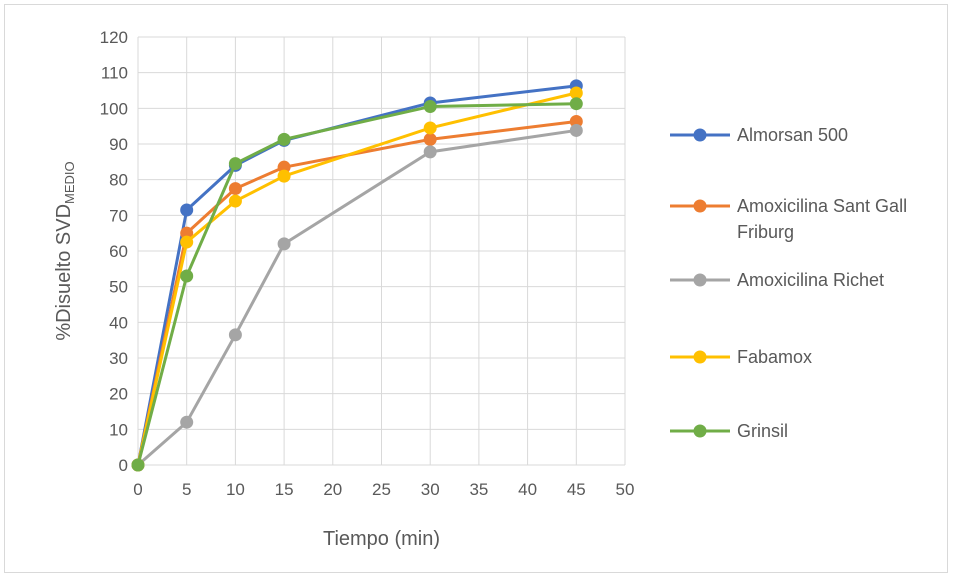 The height and width of the screenshot is (578, 954). I want to click on y-tick-label: 0, so click(123, 465).